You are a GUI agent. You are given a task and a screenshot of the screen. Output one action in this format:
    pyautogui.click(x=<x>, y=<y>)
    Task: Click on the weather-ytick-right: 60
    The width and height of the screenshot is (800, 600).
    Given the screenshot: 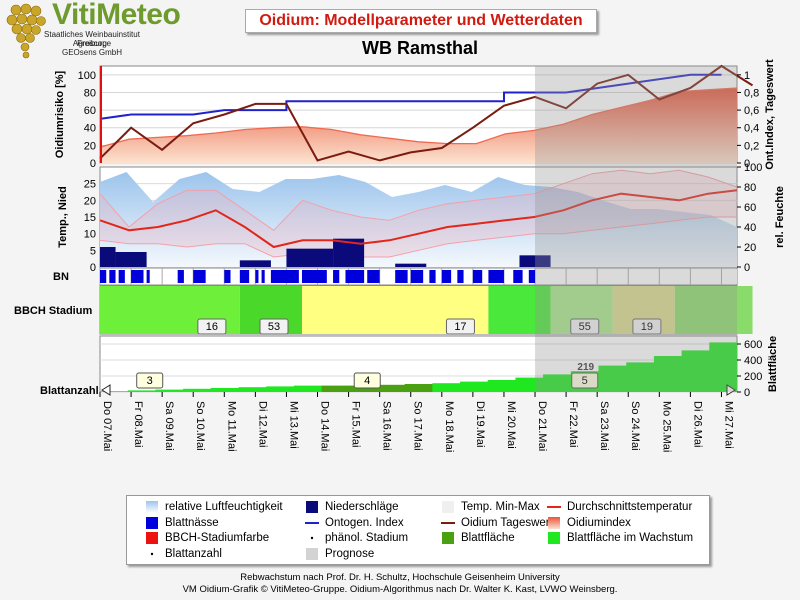 What is the action you would take?
    pyautogui.click(x=750, y=208)
    